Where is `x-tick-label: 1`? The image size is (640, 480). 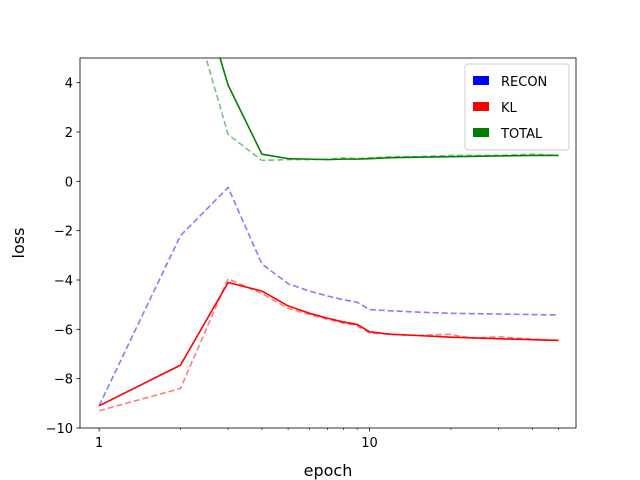
x-tick-label: 1 is located at coordinates (99, 443).